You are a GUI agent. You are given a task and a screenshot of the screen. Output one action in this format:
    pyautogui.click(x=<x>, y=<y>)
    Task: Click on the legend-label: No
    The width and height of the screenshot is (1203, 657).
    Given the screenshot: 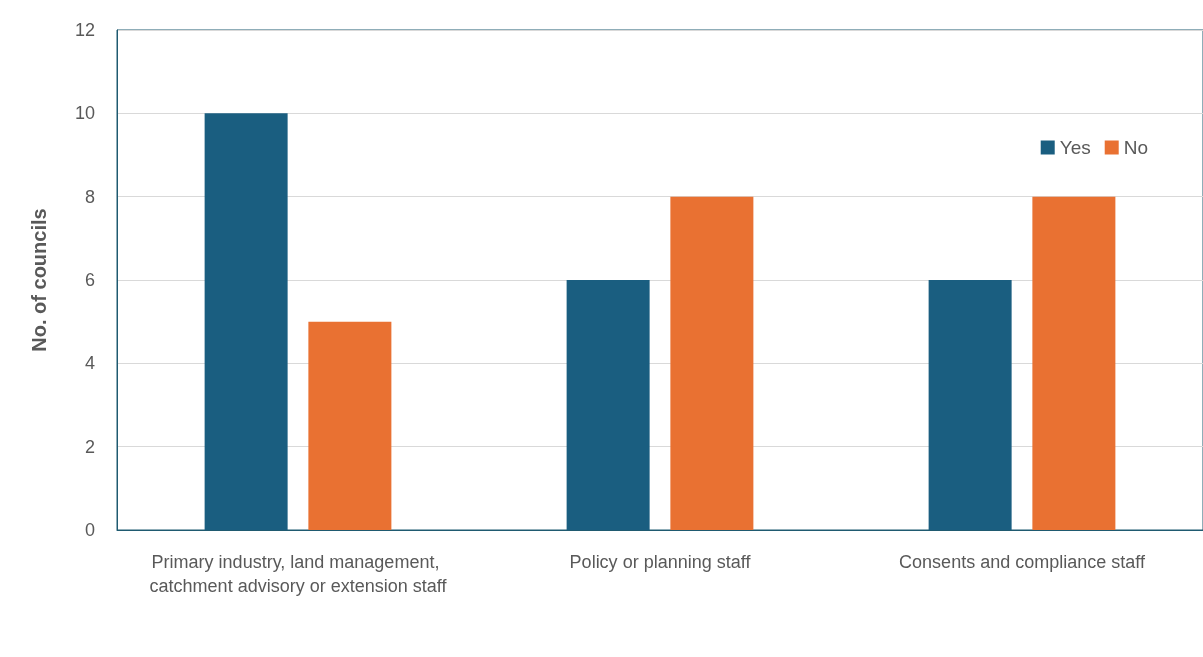 What is the action you would take?
    pyautogui.click(x=1136, y=147)
    